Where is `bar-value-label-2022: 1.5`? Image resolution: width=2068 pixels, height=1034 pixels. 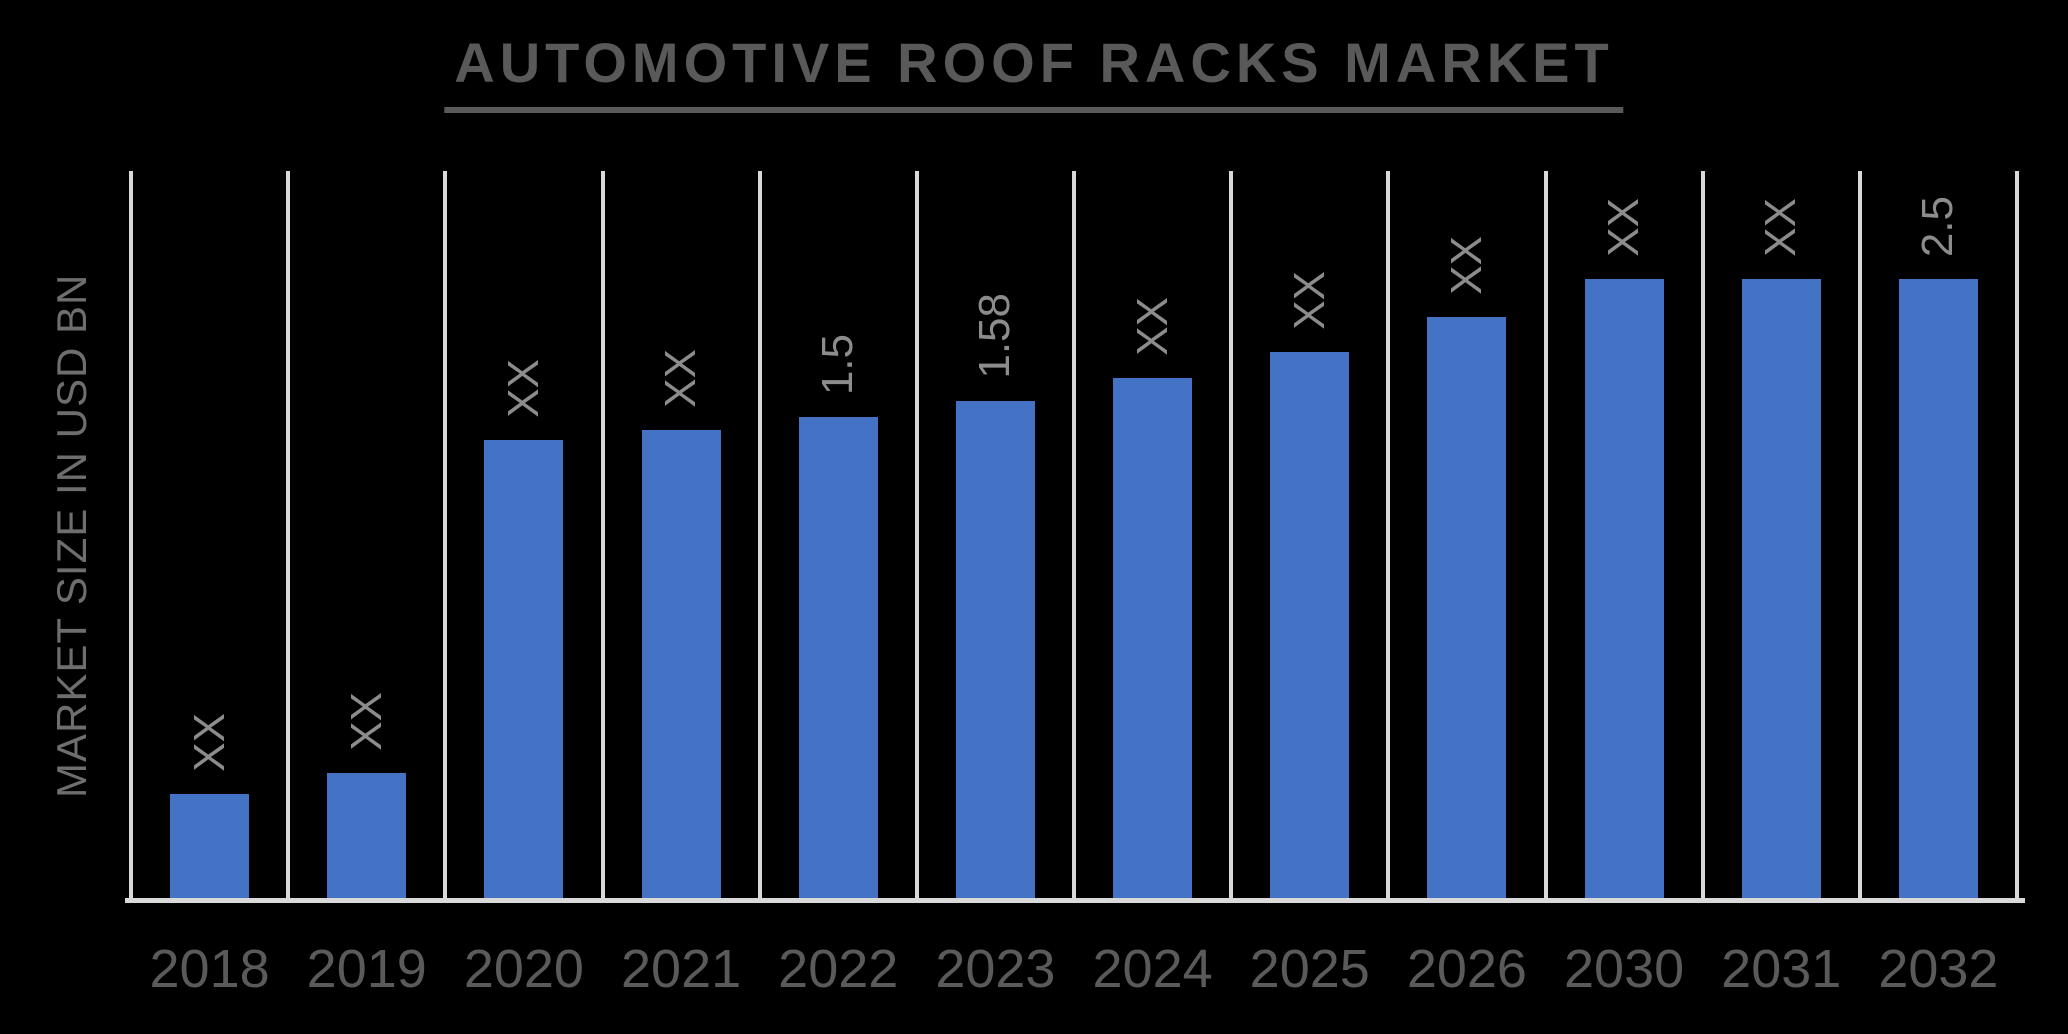 bar-value-label-2022: 1.5 is located at coordinates (838, 364).